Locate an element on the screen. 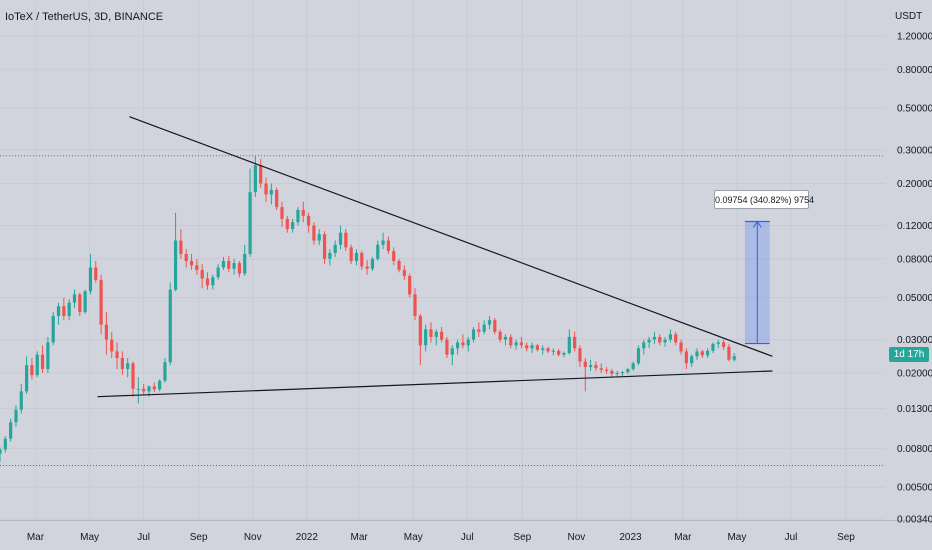 This screenshot has width=932, height=550. time-tick-label: Nov is located at coordinates (253, 537).